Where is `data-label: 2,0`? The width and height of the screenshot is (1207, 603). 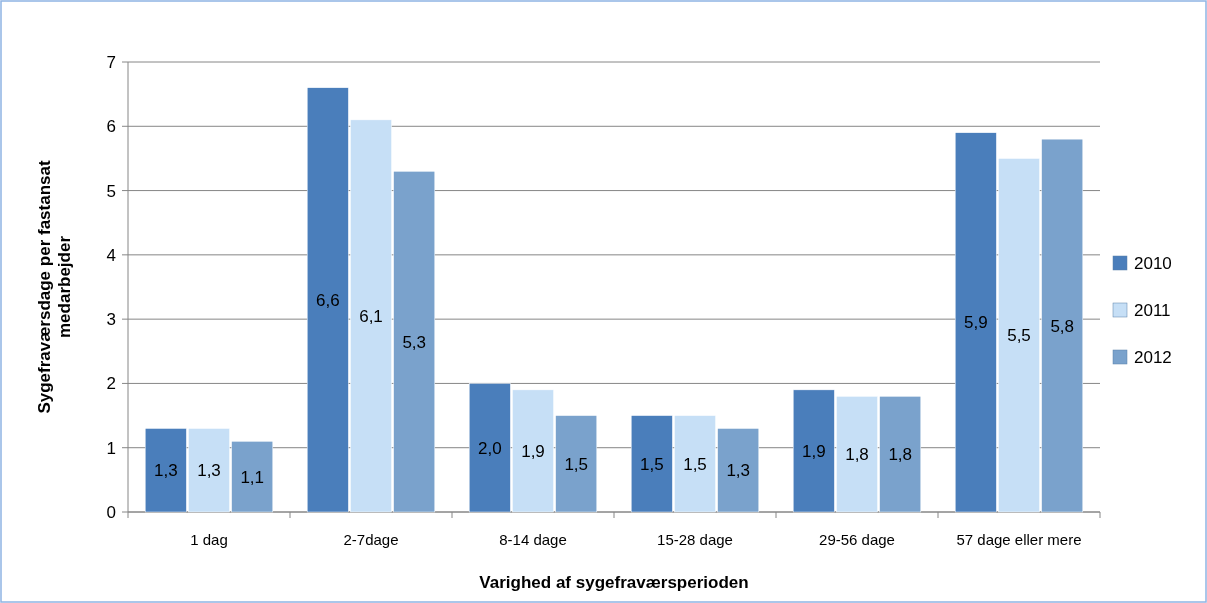 data-label: 2,0 is located at coordinates (489, 448).